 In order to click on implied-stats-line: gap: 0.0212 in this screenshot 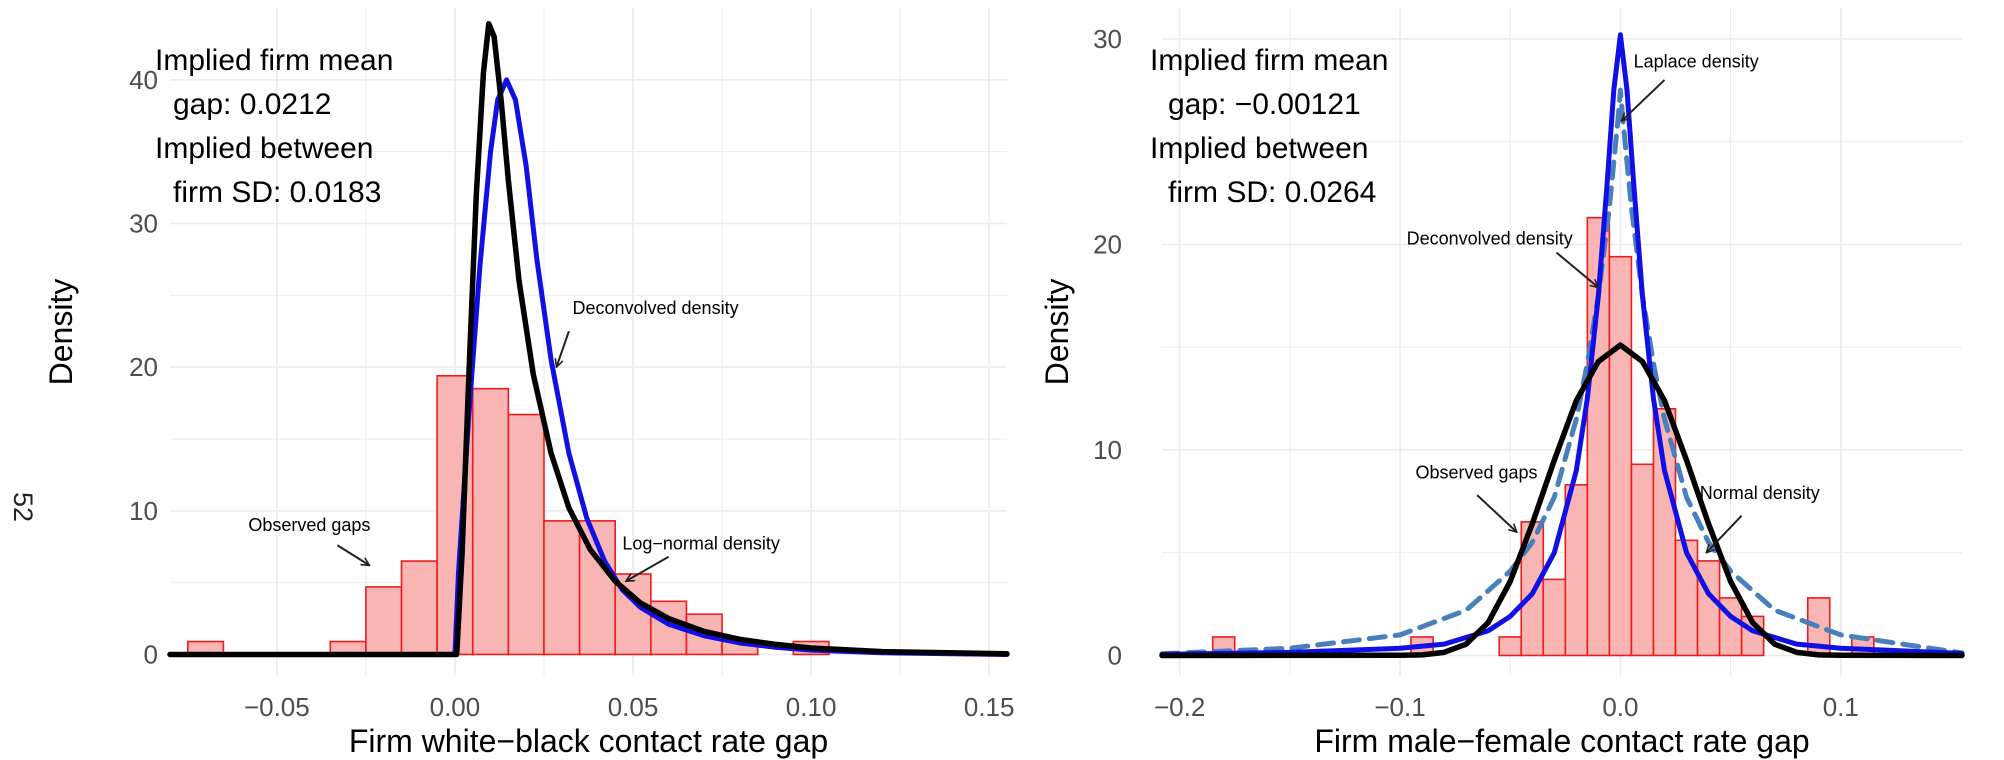, I will do `click(252, 104)`.